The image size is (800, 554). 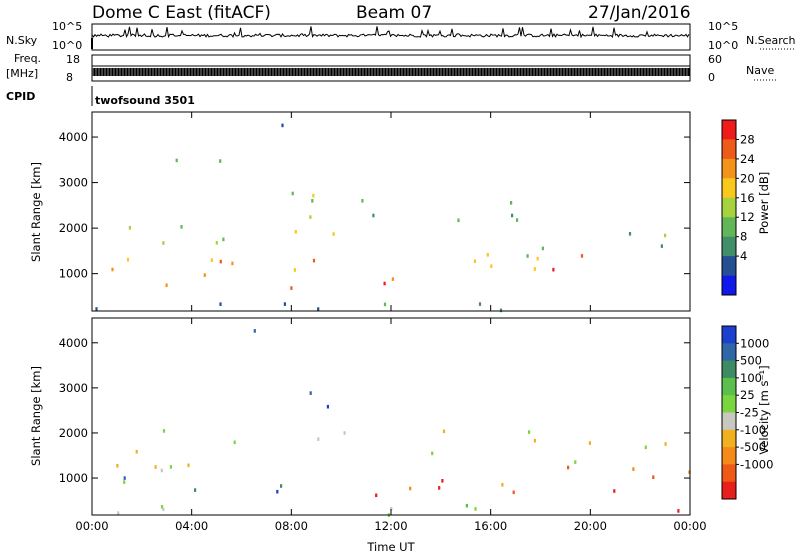 What do you see at coordinates (67, 26) in the screenshot?
I see `nsky-tick-top: 10^5` at bounding box center [67, 26].